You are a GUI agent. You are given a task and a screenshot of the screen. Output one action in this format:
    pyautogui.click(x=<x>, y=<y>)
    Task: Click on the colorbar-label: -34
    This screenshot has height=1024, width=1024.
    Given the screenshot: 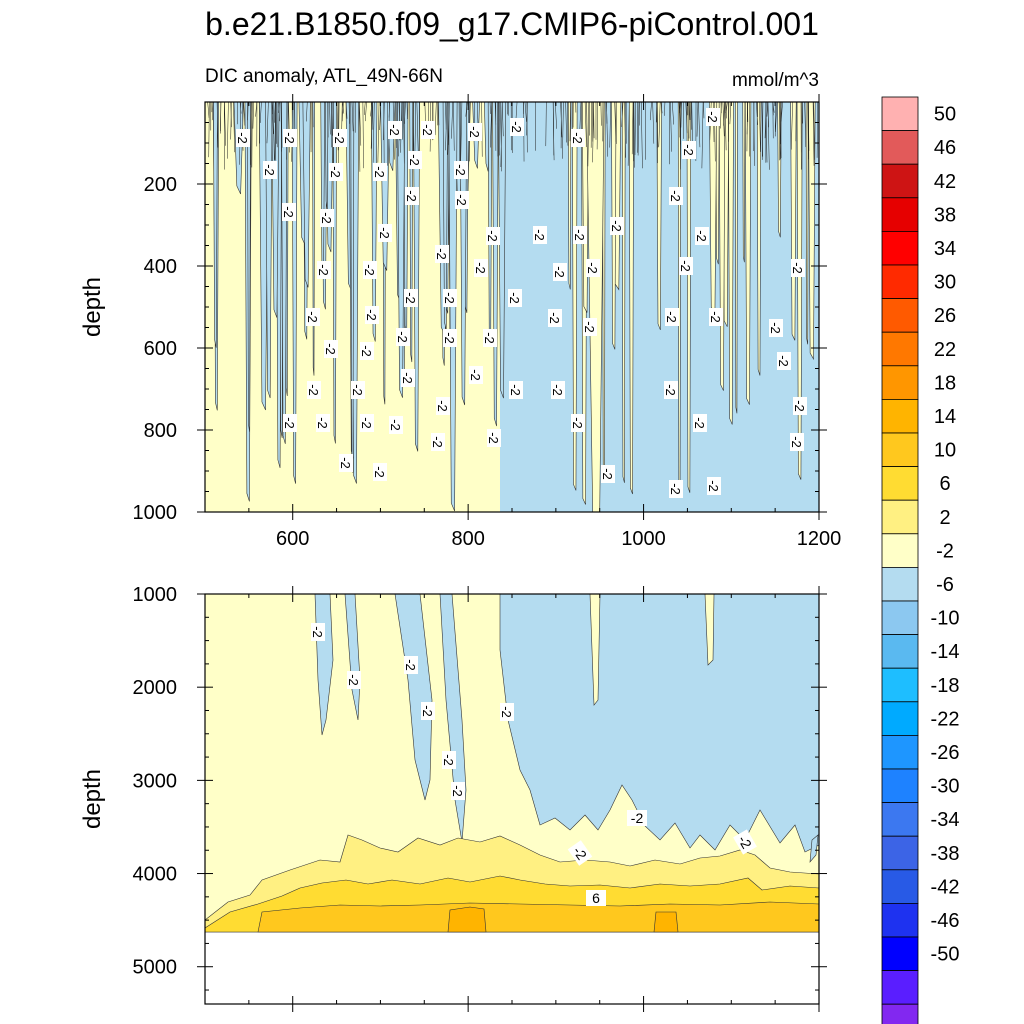 What is the action you would take?
    pyautogui.click(x=945, y=820)
    